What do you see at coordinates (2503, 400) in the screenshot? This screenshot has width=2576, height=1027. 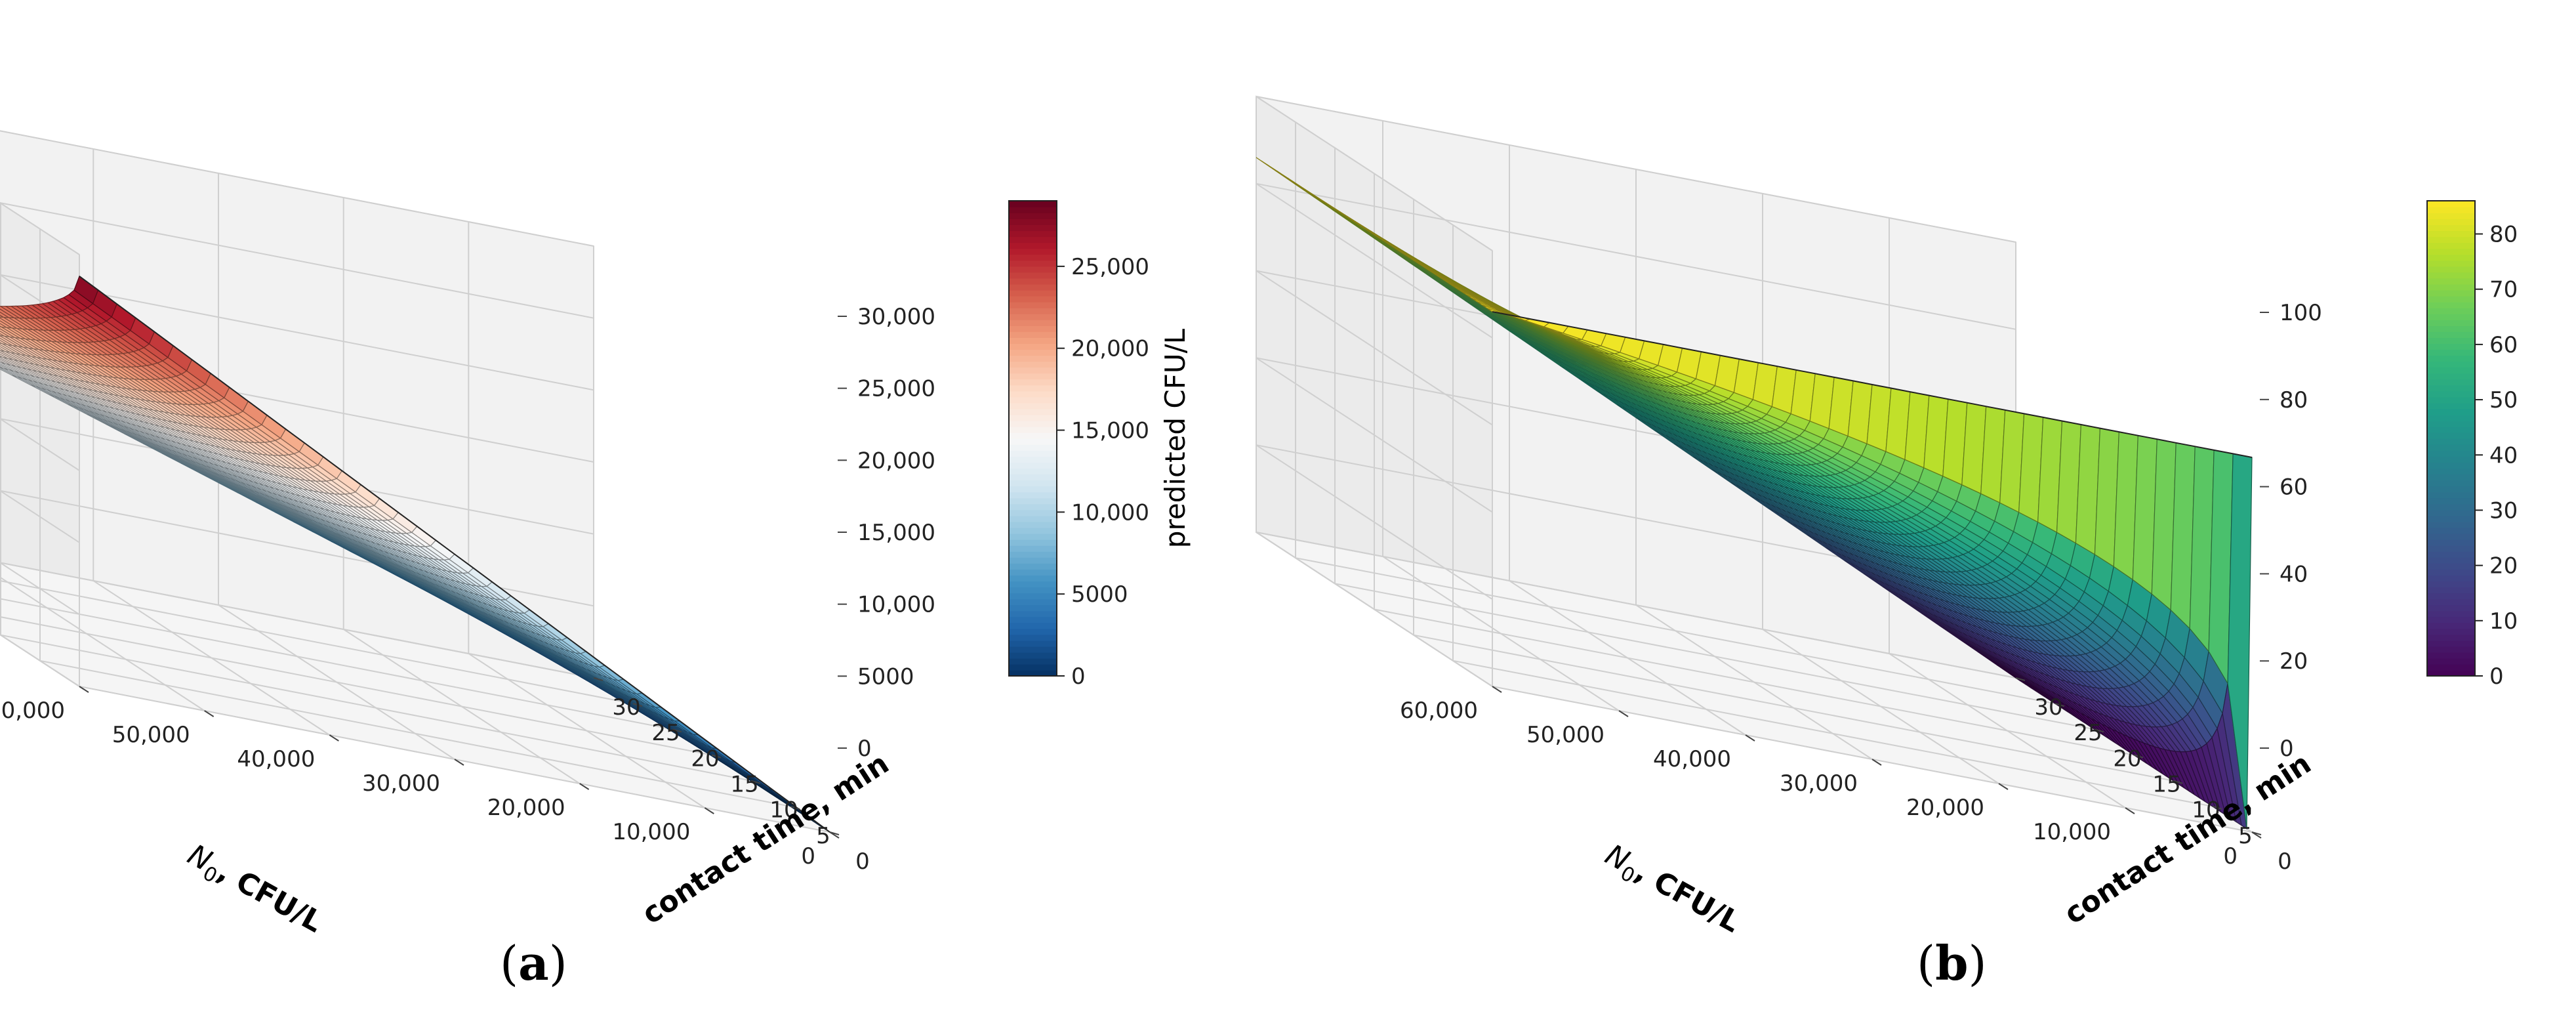 I see `colorbar-tick-label: 50` at bounding box center [2503, 400].